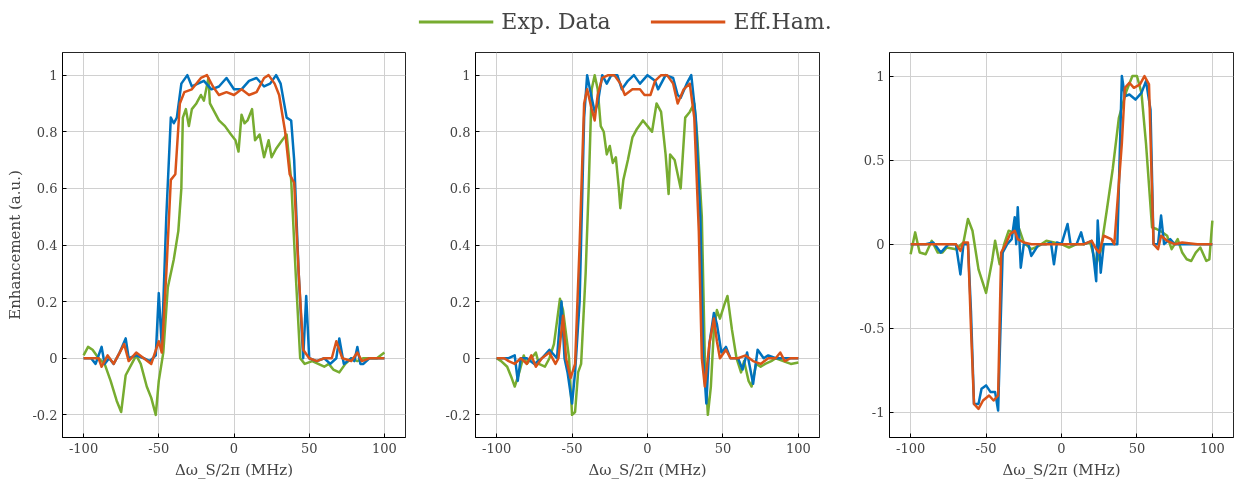 This screenshot has width=1252, height=490. What do you see at coordinates (872, 329) in the screenshot?
I see `y-tick-label: -0.5` at bounding box center [872, 329].